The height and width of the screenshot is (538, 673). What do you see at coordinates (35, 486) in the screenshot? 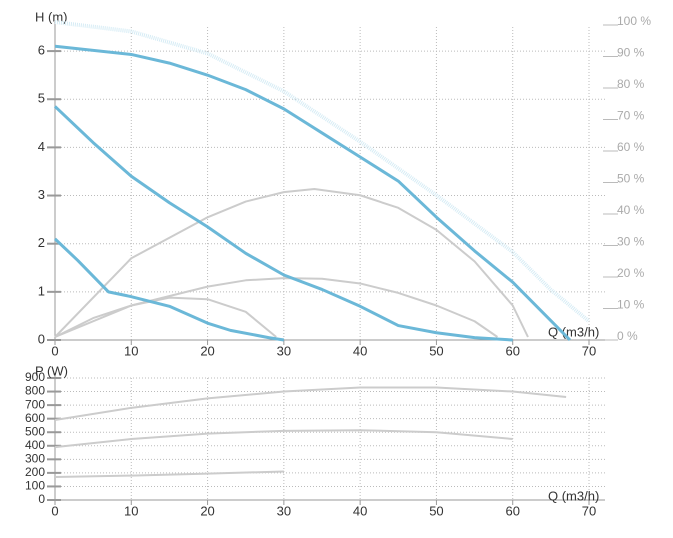
I see `y-tick-label: 100` at bounding box center [35, 486].